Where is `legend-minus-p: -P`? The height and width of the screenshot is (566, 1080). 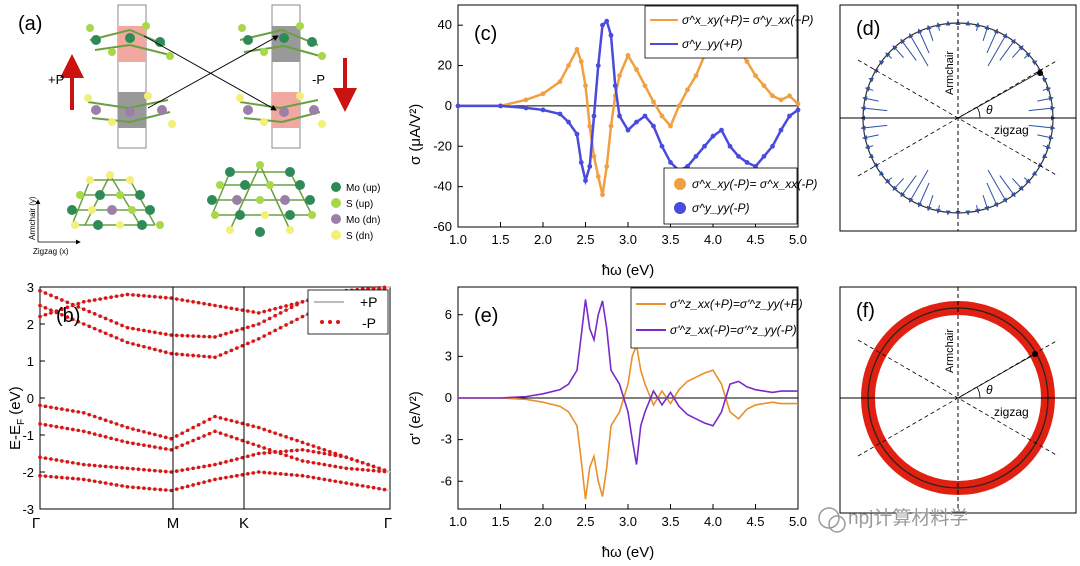 legend-minus-p: -P is located at coordinates (369, 323).